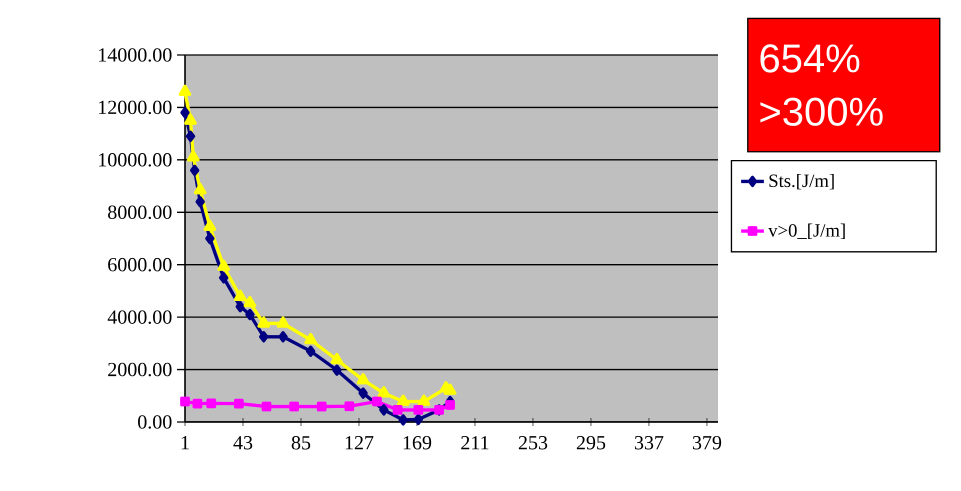  I want to click on y-tick-label: 12000.00, so click(135, 107).